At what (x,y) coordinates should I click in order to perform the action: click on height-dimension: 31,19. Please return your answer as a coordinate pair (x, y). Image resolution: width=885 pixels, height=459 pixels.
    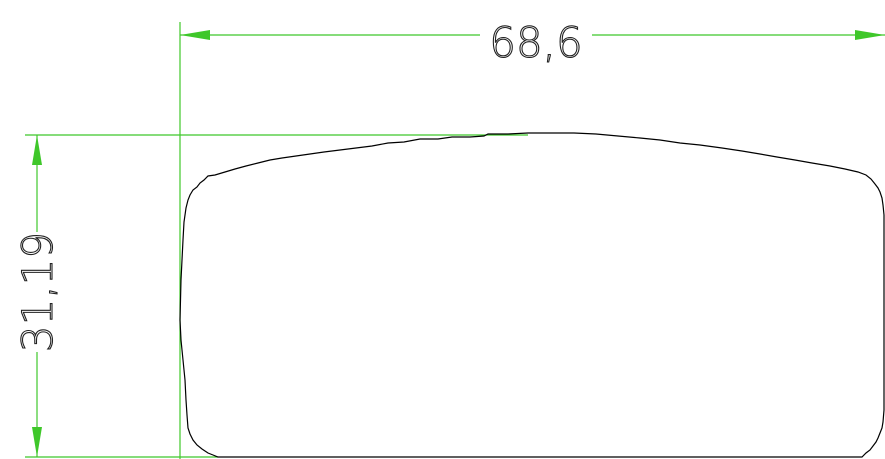
    Looking at the image, I should click on (37, 296).